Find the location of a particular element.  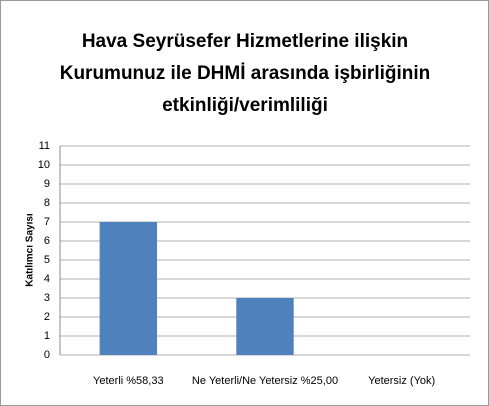

y-tick-label: 2 is located at coordinates (47, 317).